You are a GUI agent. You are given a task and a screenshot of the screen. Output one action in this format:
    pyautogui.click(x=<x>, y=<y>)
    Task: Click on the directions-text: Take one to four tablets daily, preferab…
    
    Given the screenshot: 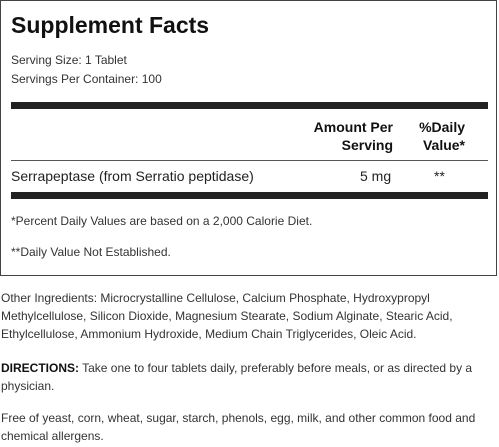 What is the action you would take?
    pyautogui.click(x=237, y=377)
    